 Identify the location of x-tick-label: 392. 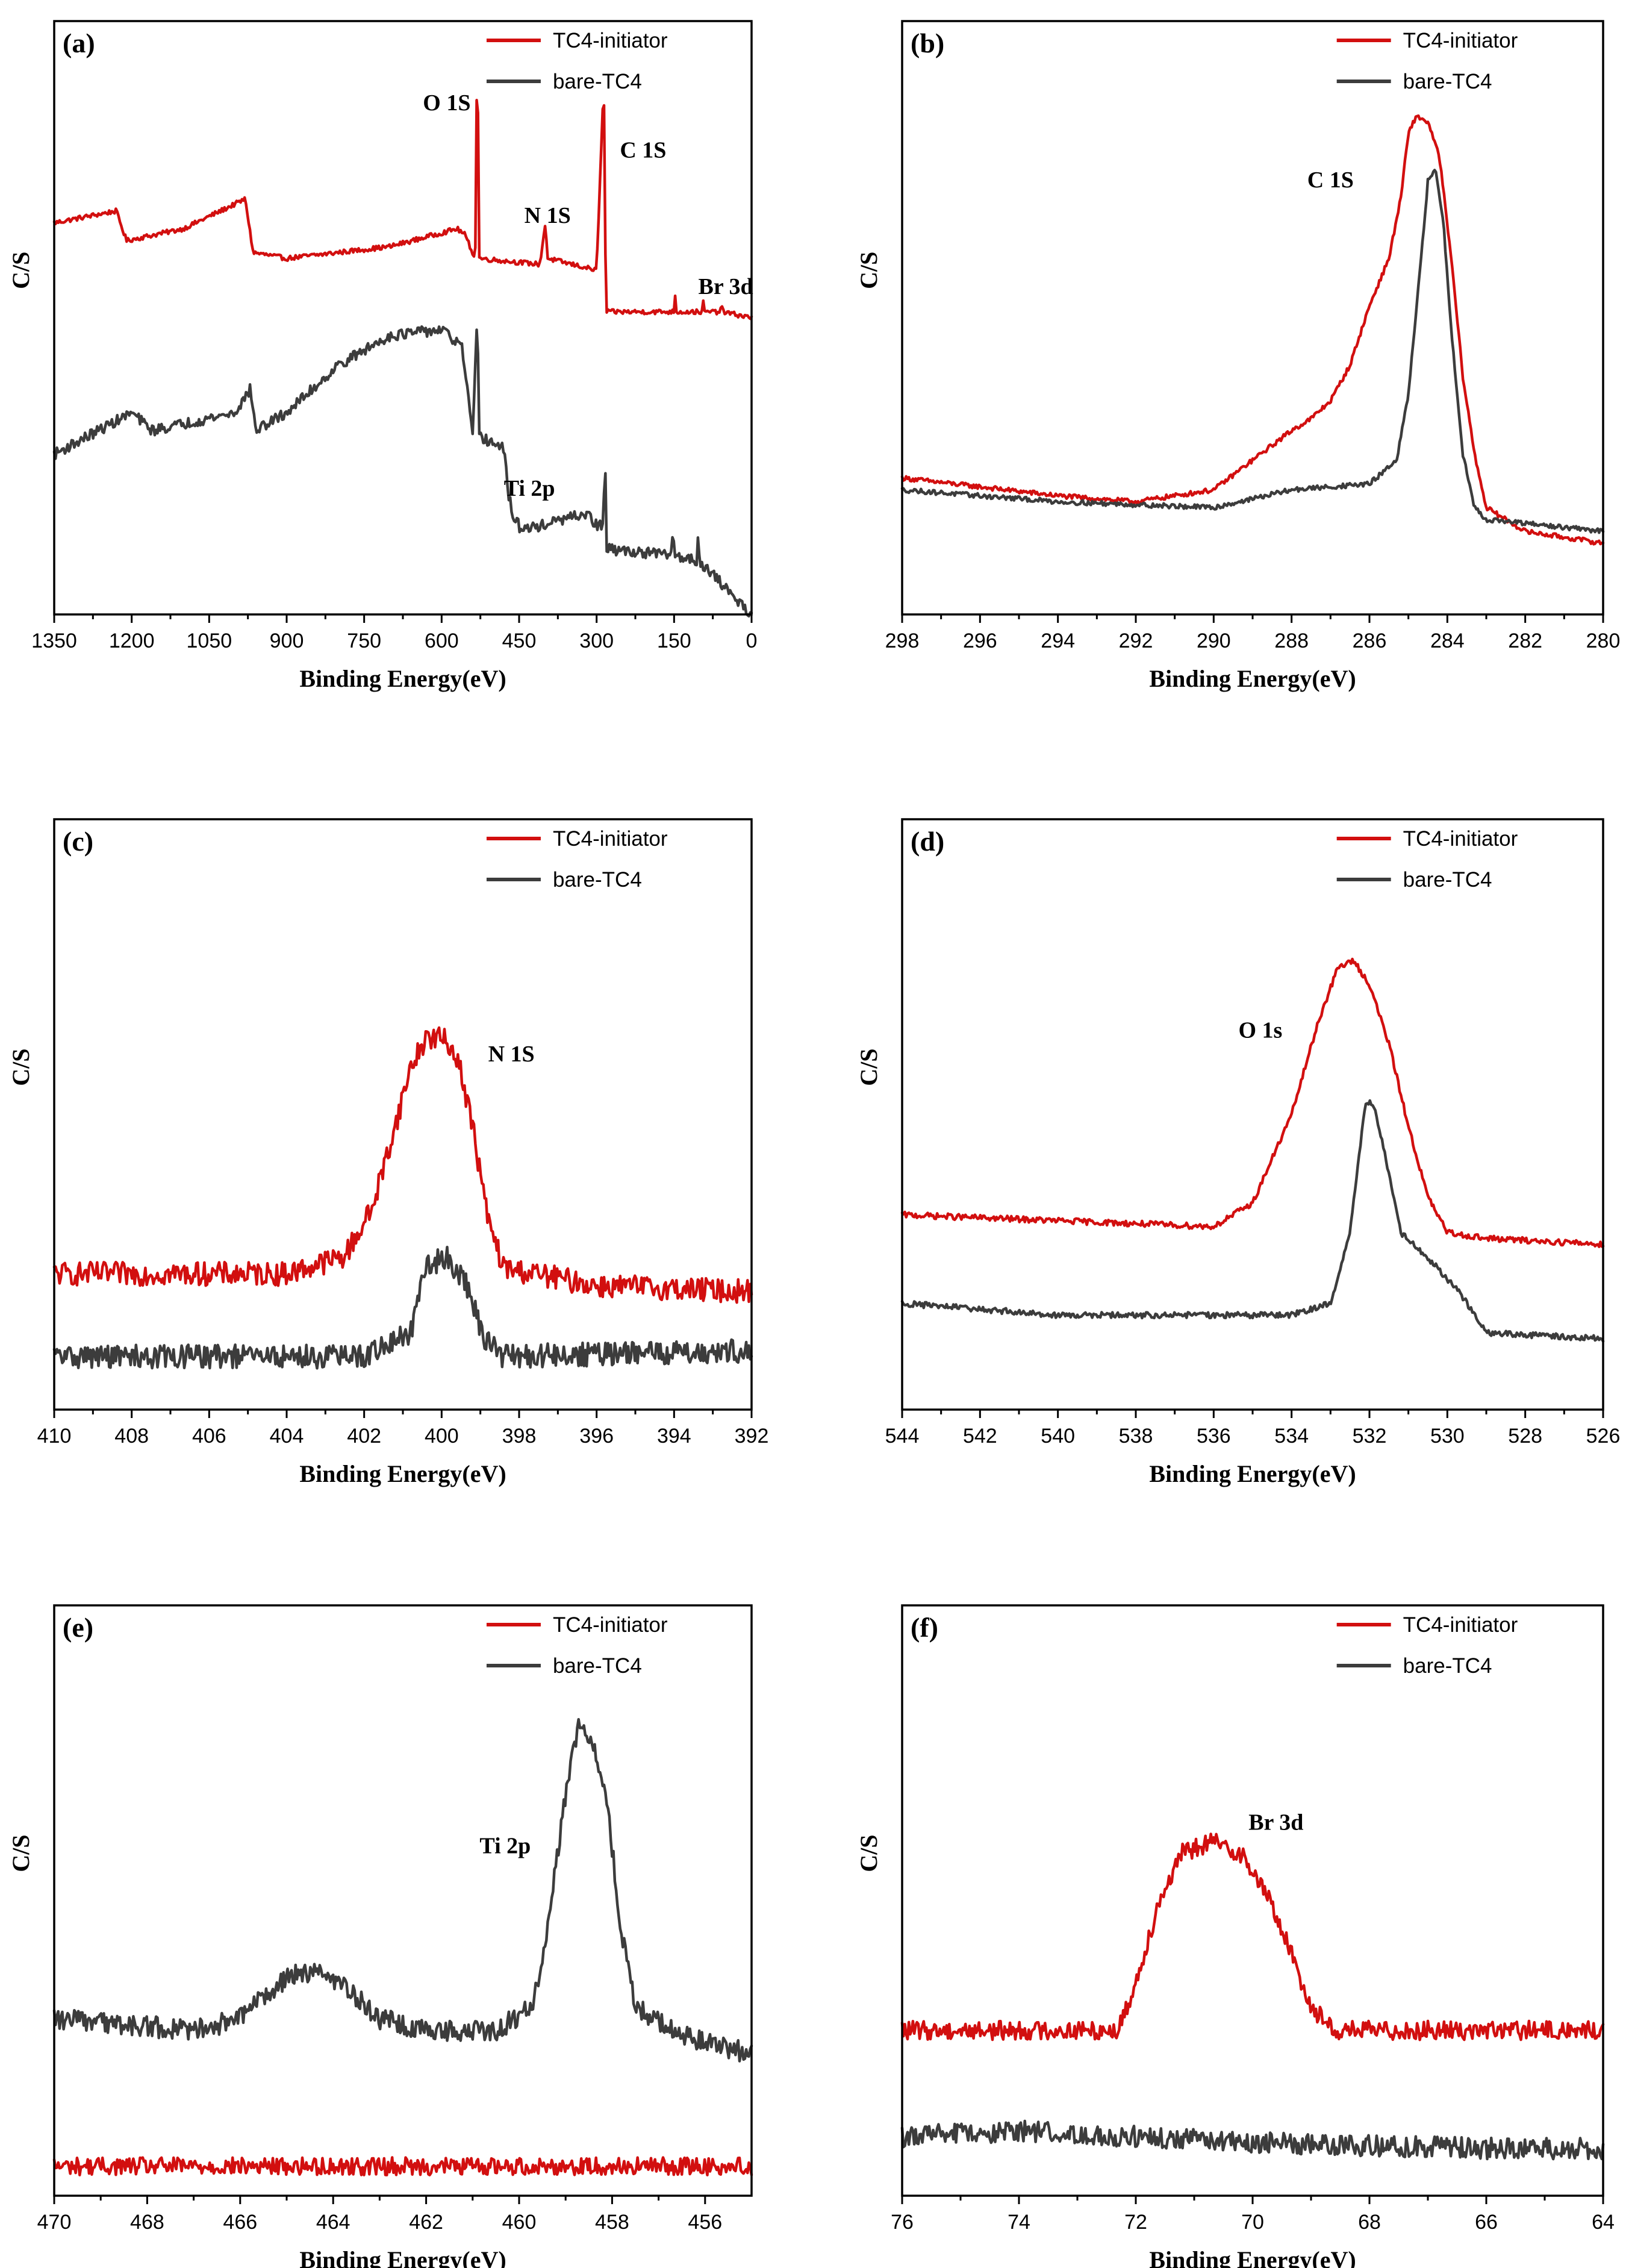
(752, 1436).